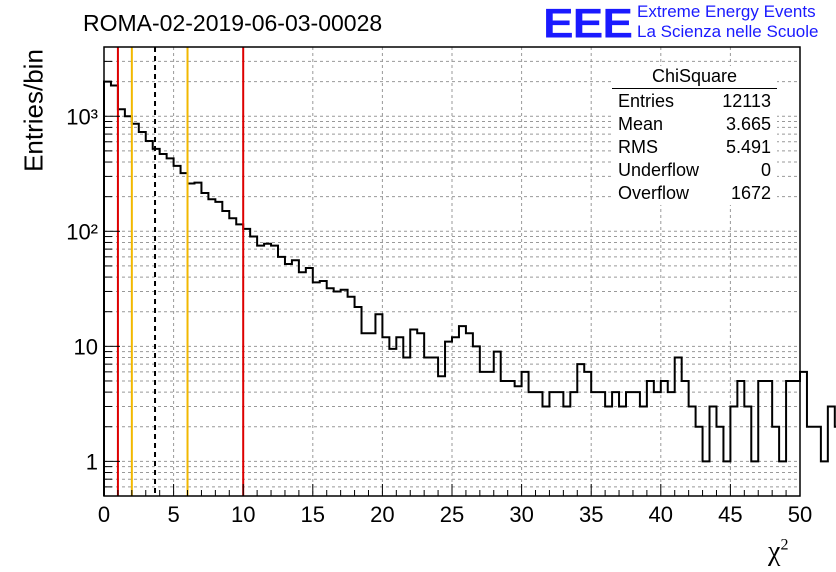 The width and height of the screenshot is (836, 572). Describe the element at coordinates (661, 514) in the screenshot. I see `x-tick-label: 40` at that location.